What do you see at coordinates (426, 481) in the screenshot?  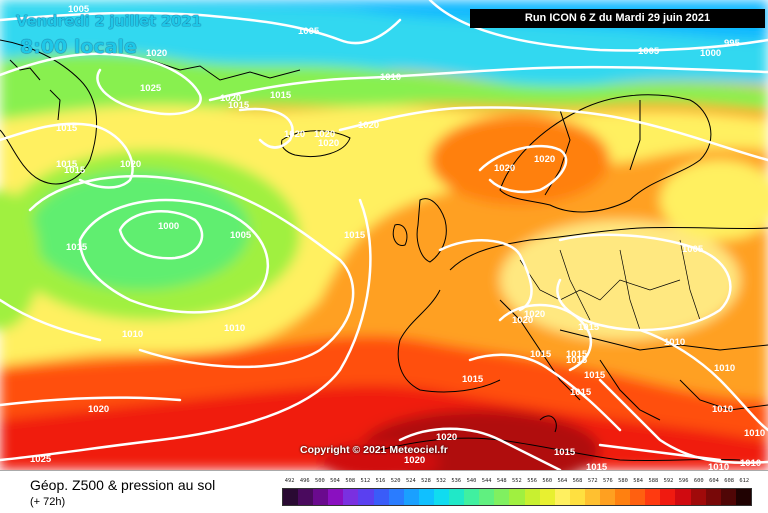 I see `legend-label: 528` at bounding box center [426, 481].